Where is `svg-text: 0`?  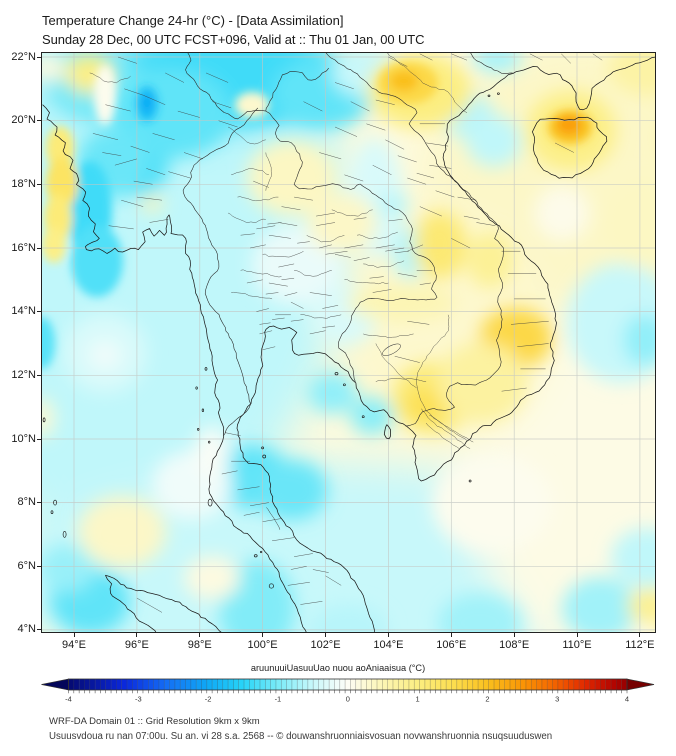
svg-text: 0 is located at coordinates (348, 699).